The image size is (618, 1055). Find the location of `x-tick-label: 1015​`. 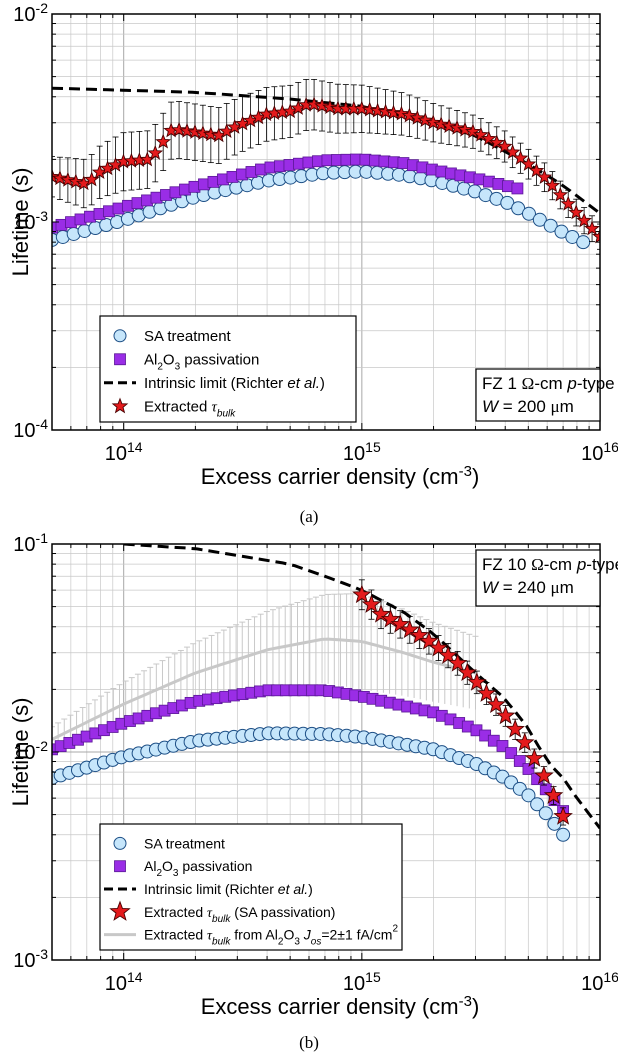

x-tick-label: 1015​ is located at coordinates (362, 452).